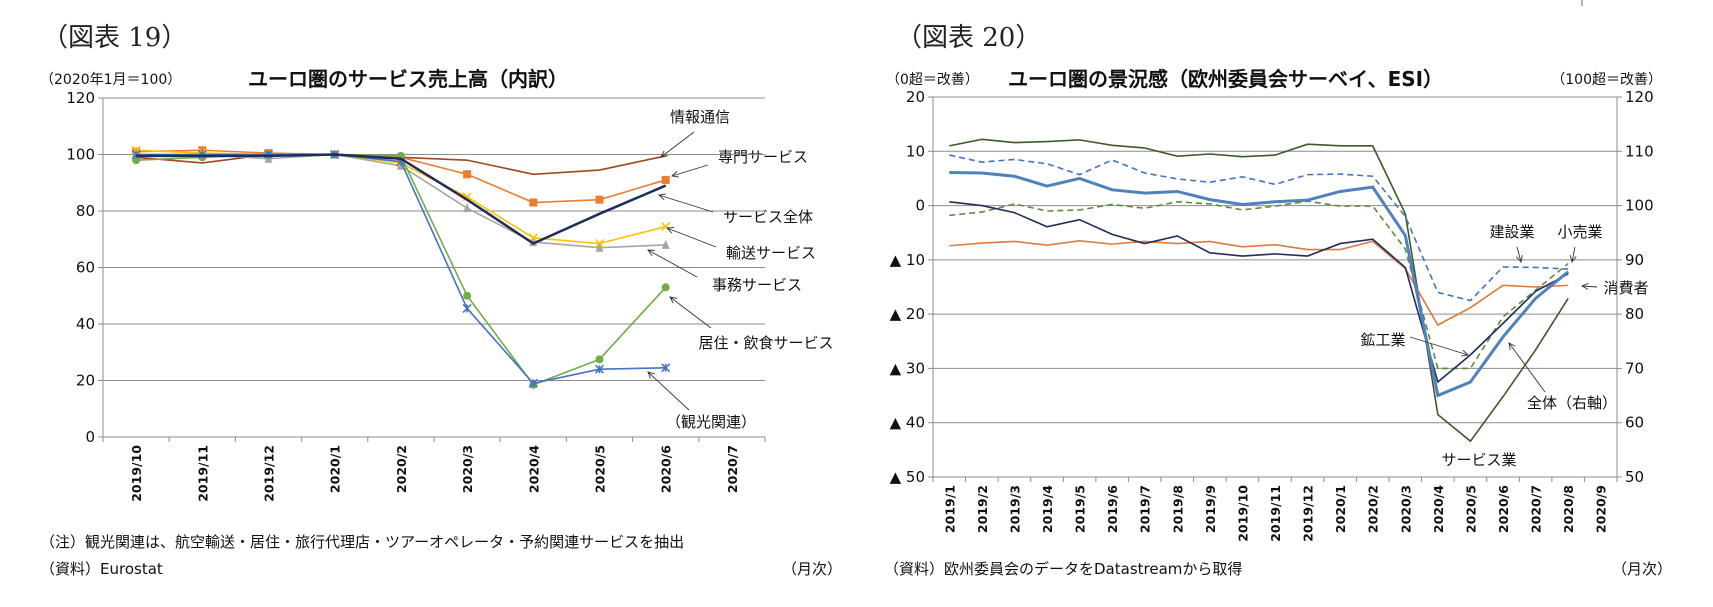 This screenshot has width=1713, height=607. I want to click on x-tick-label: 2020/6, so click(666, 469).